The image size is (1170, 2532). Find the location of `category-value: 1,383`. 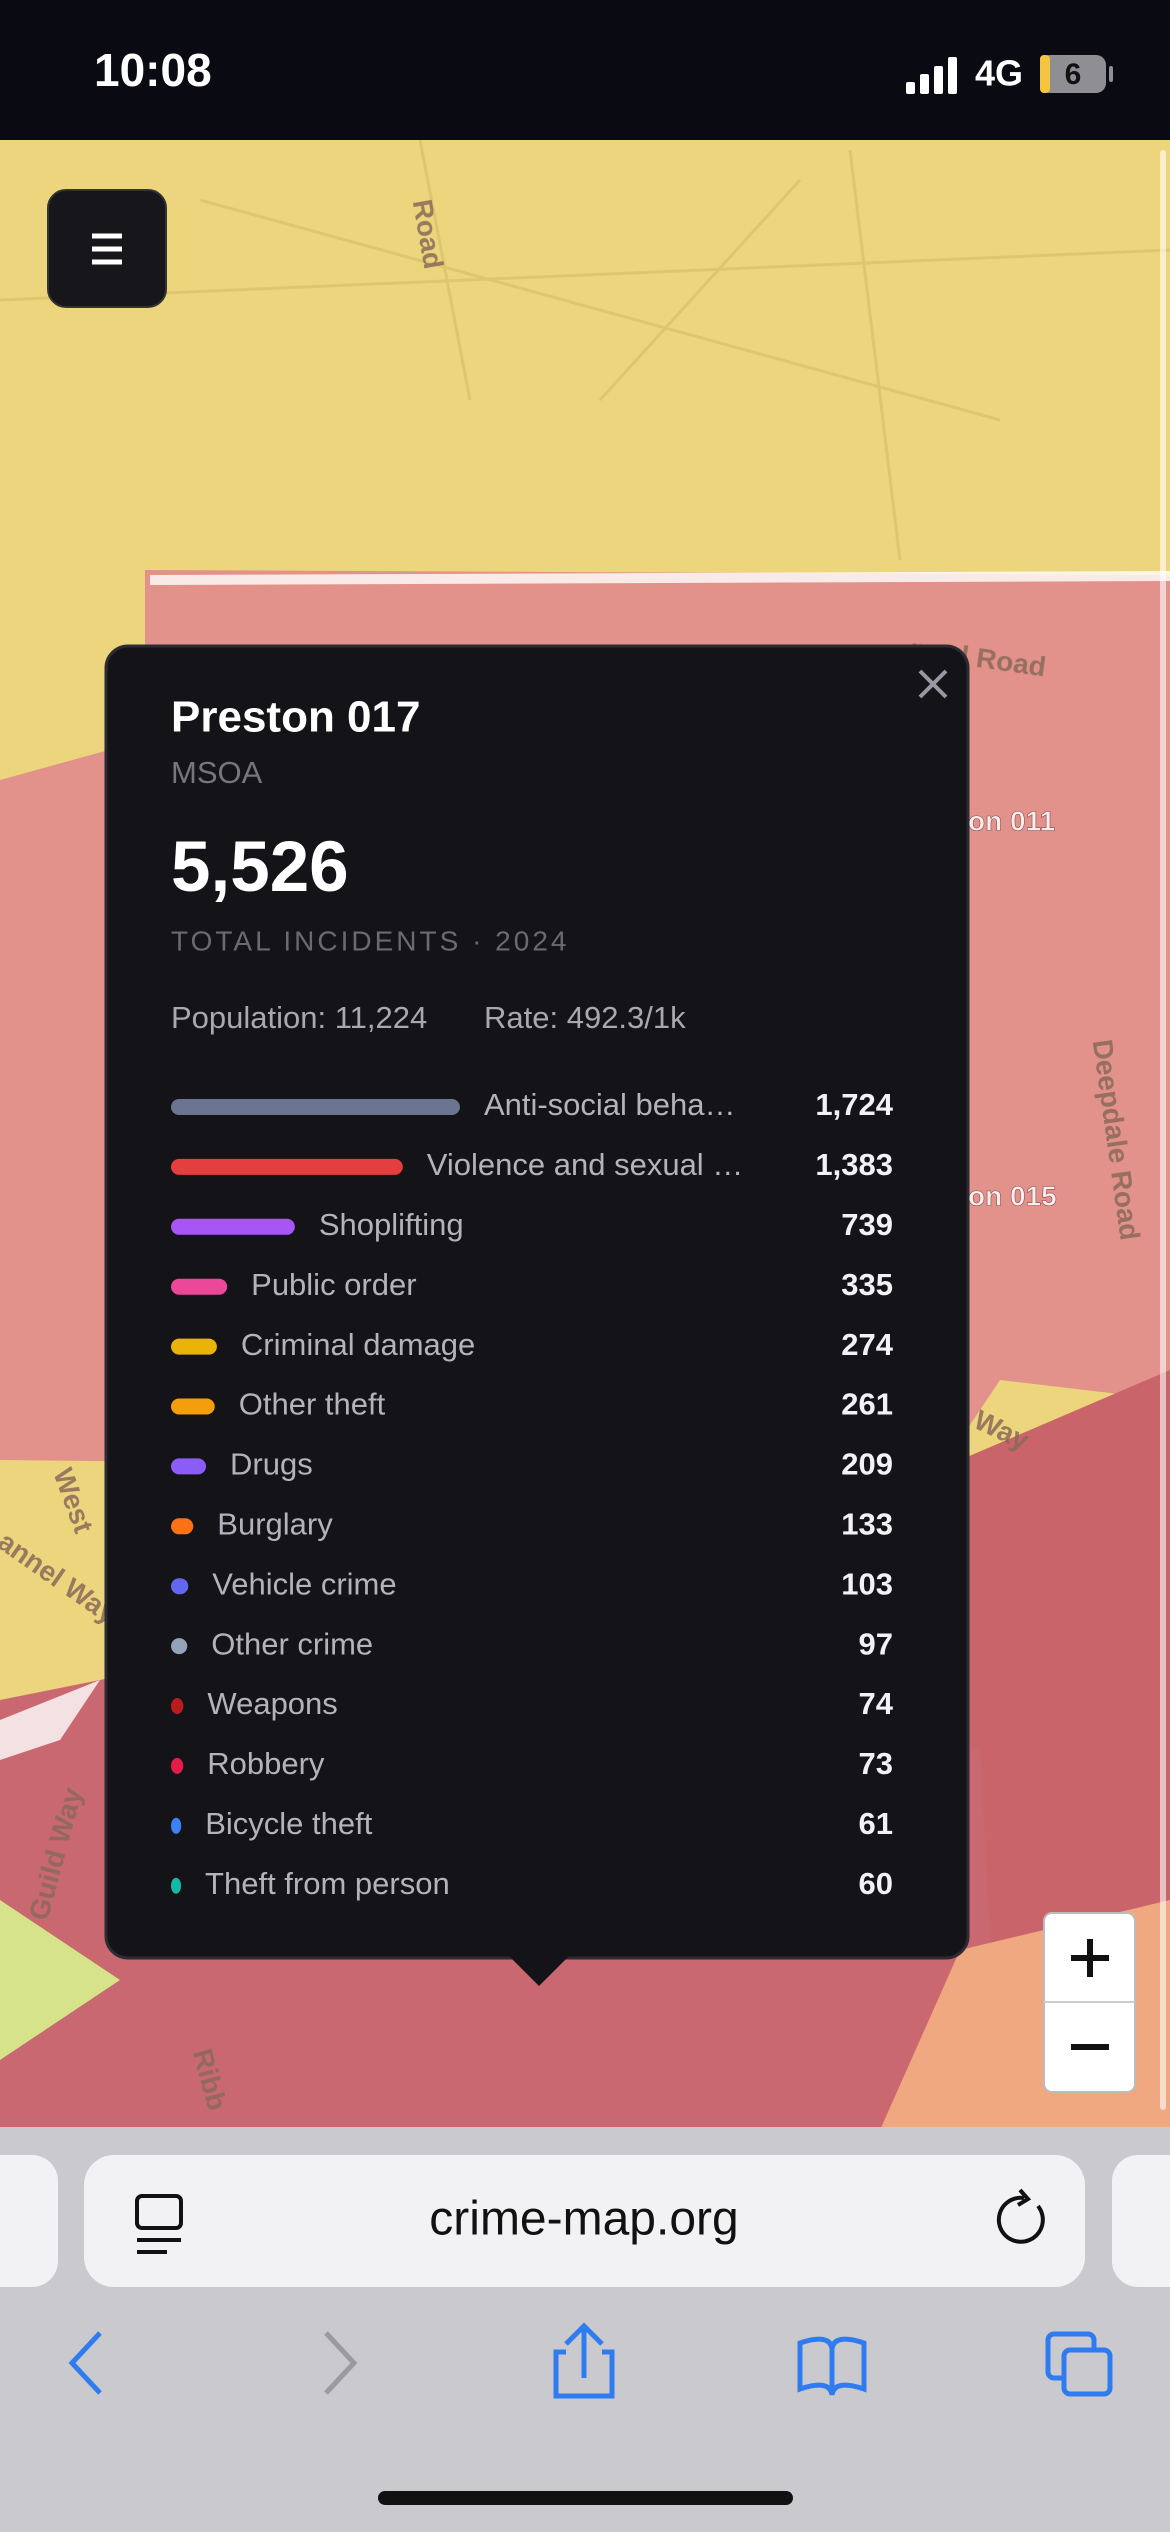

category-value: 1,383 is located at coordinates (854, 1164).